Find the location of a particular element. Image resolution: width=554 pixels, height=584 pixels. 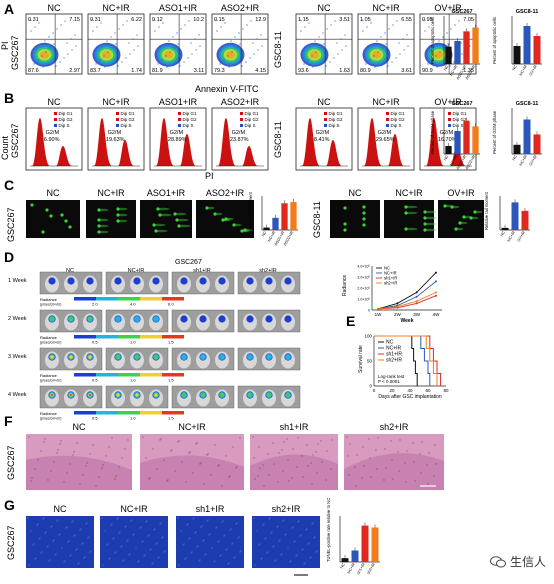

b-condition-header: NC is located at coordinates (324, 102).